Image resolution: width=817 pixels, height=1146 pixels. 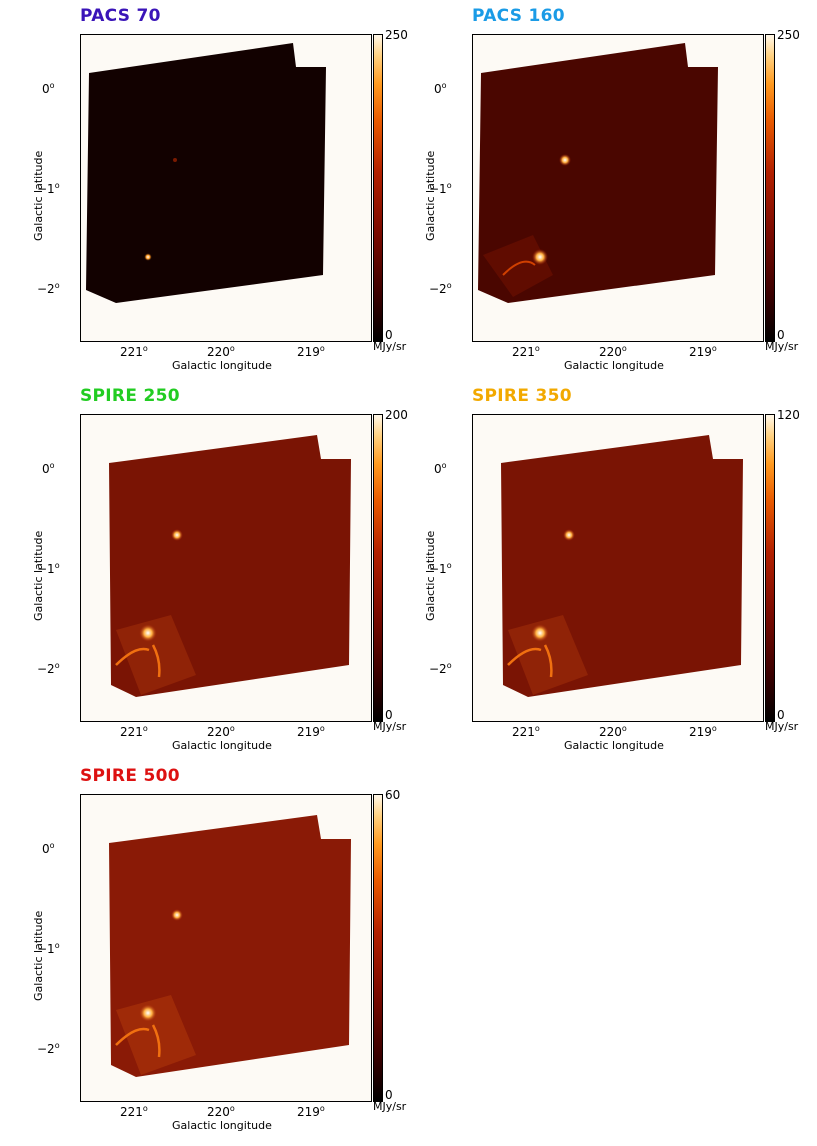 What do you see at coordinates (130, 396) in the screenshot?
I see `panel-title: SPIRE 250` at bounding box center [130, 396].